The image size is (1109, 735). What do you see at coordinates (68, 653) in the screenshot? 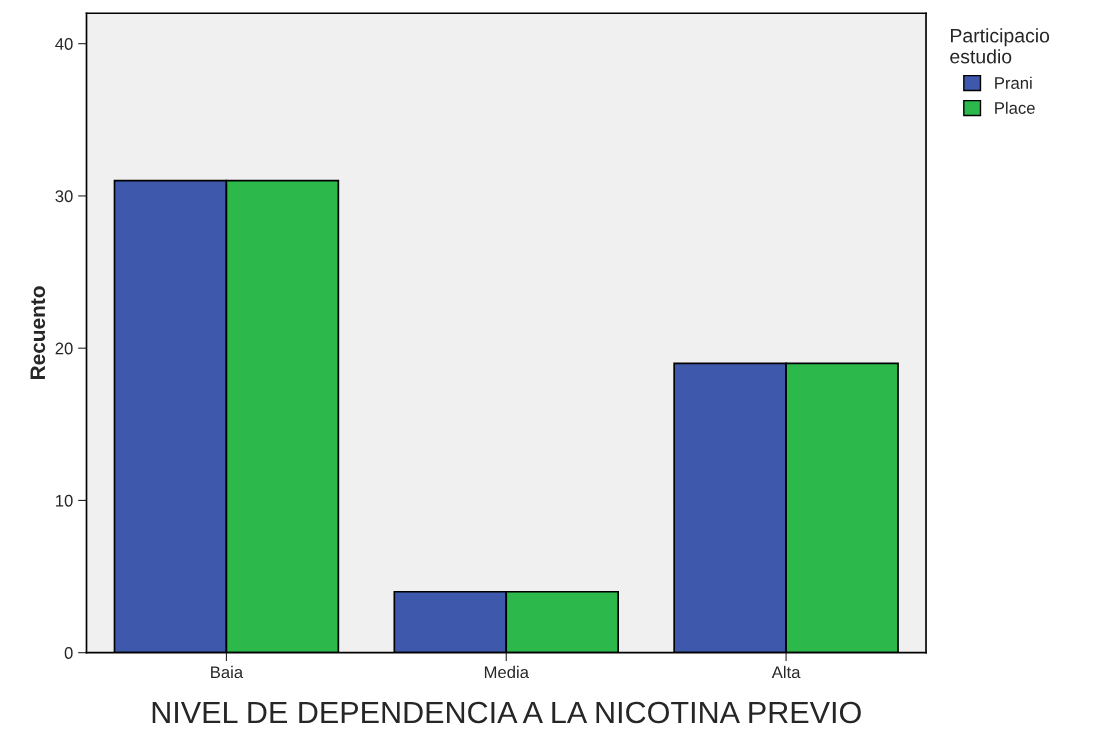
I see `y-tick-label: 0` at bounding box center [68, 653].